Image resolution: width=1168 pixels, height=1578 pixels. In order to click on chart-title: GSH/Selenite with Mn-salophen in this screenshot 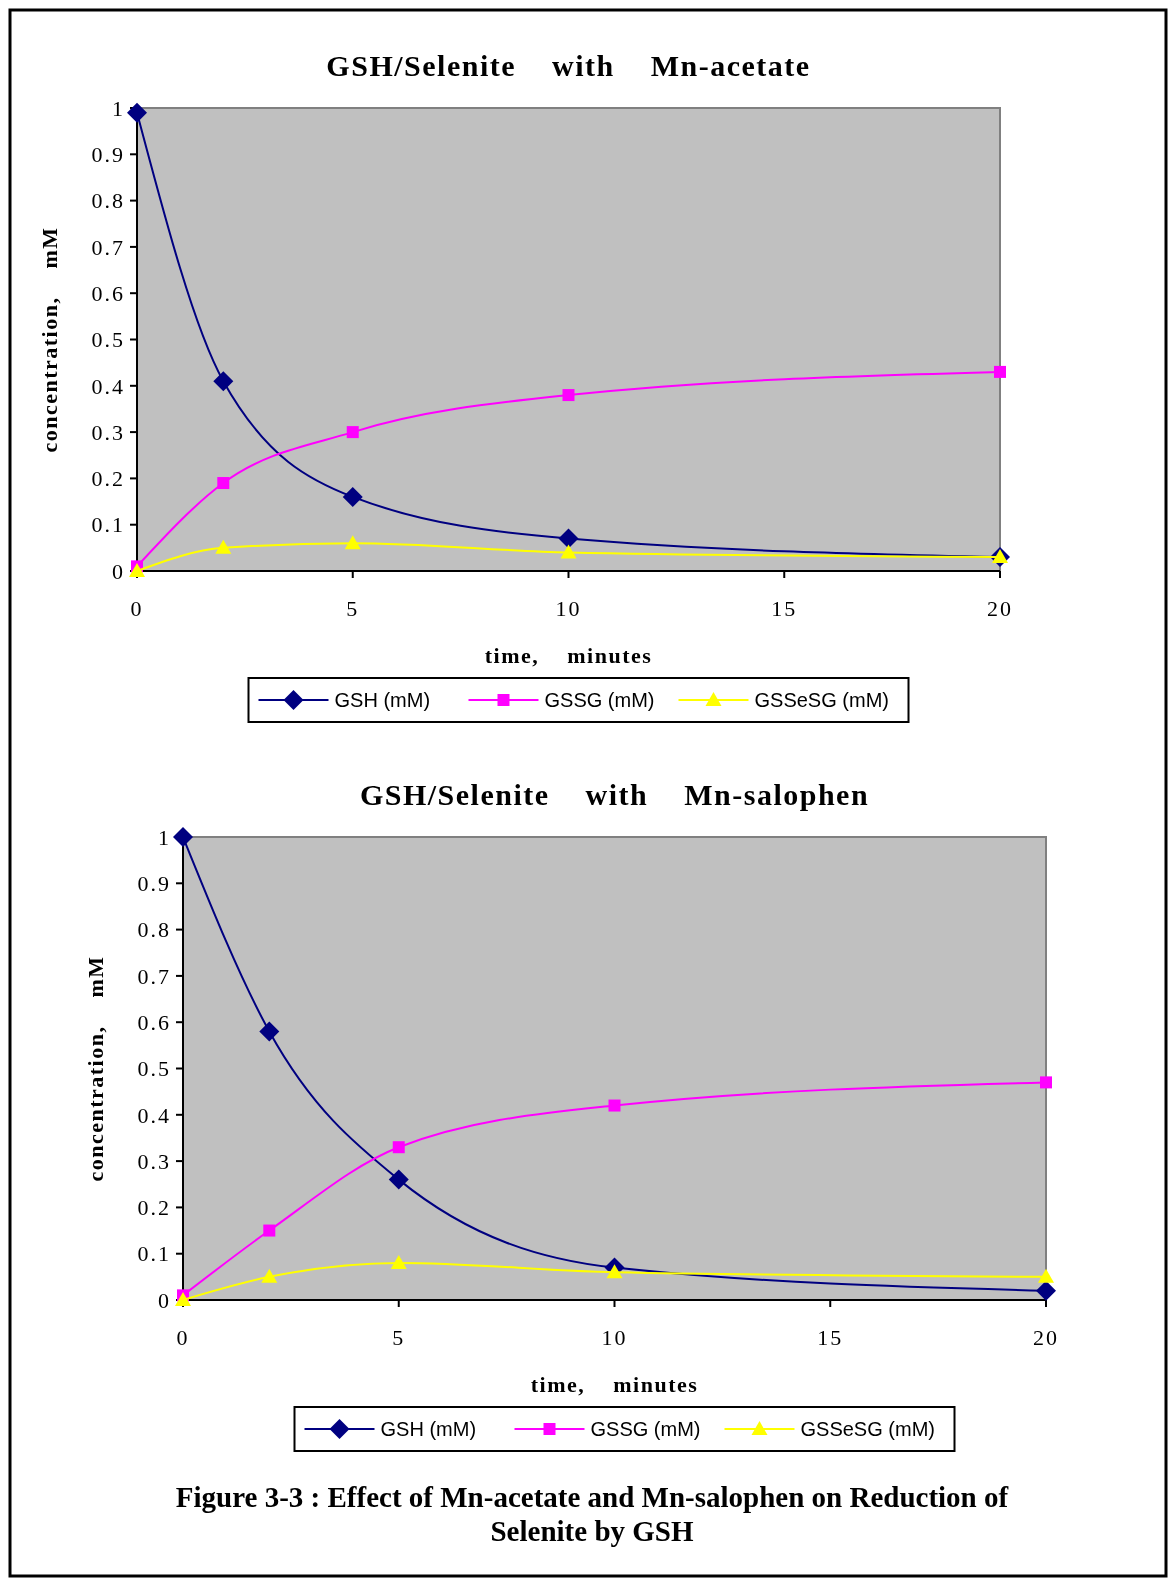, I will do `click(614, 794)`.